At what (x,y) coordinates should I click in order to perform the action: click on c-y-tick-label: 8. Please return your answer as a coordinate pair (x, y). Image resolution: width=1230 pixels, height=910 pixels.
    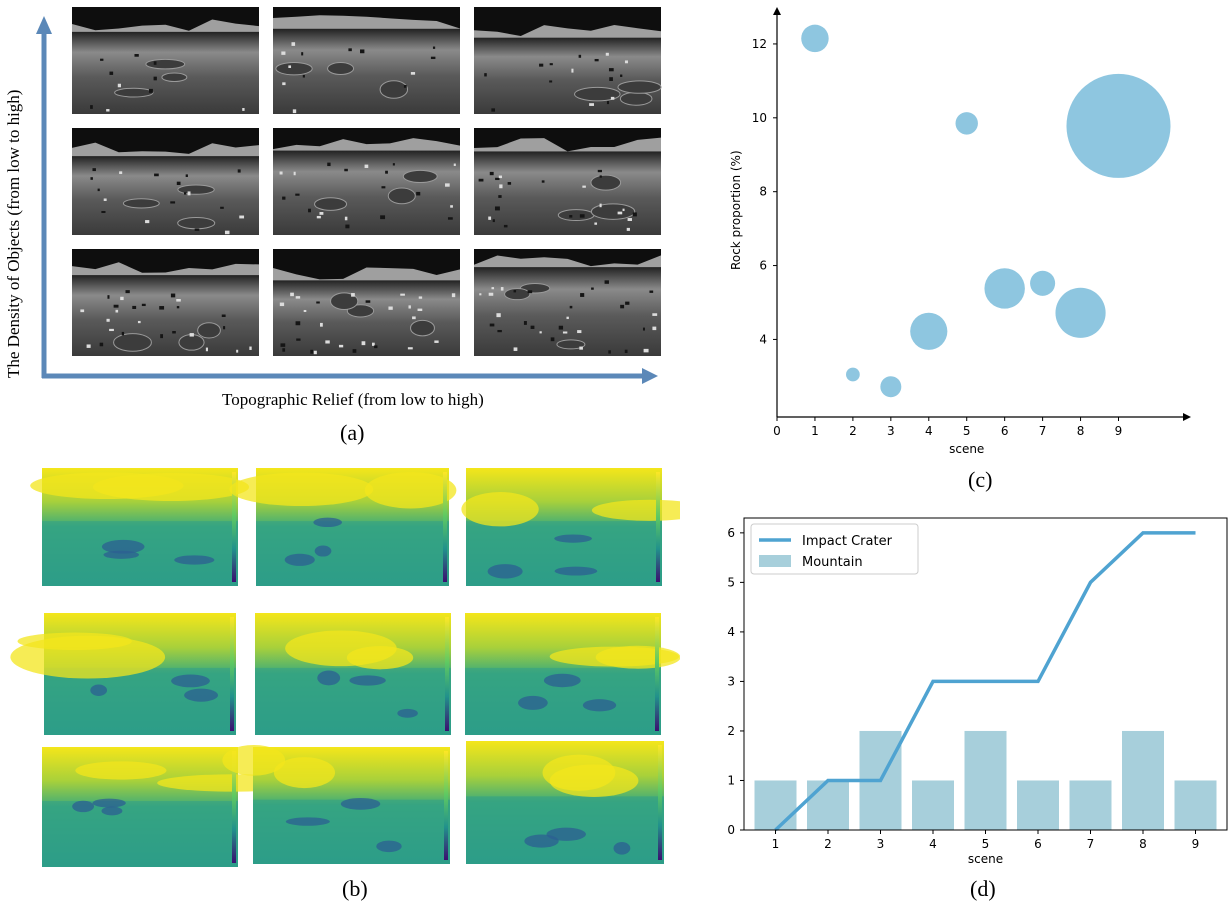
    Looking at the image, I should click on (763, 192).